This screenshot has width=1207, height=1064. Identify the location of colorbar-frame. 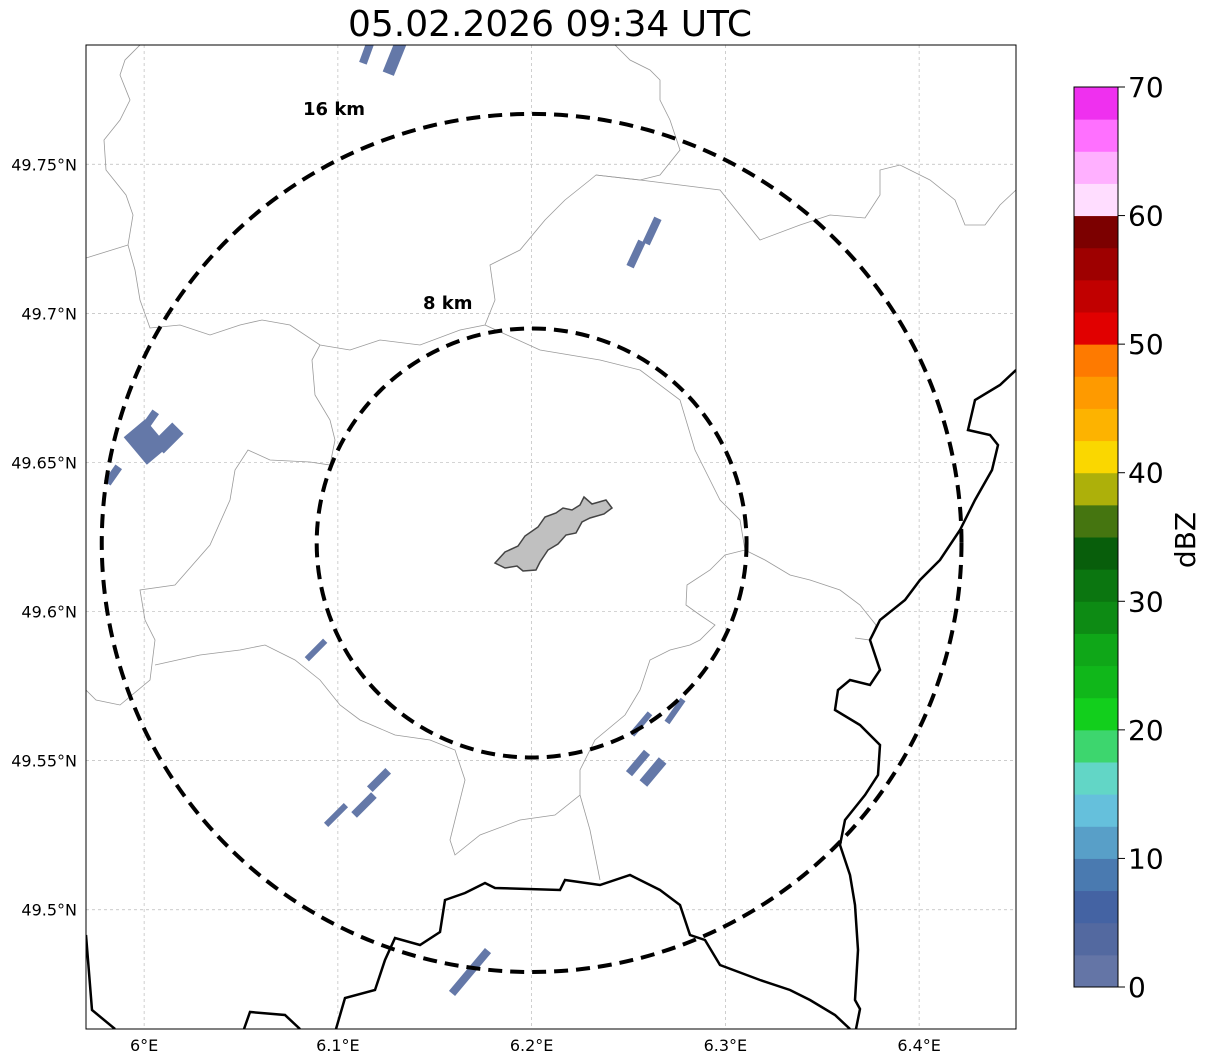
(1096, 537).